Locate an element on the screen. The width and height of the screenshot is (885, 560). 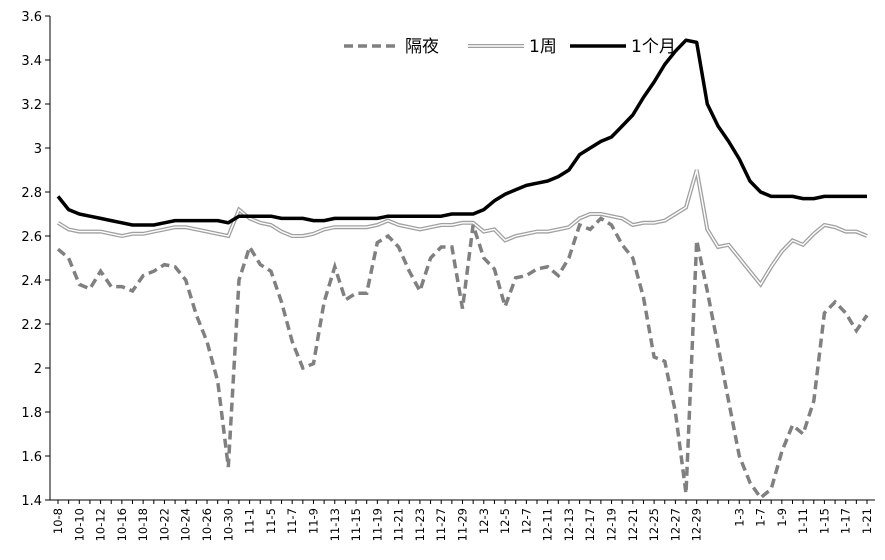
x-tick-label: 1-17 is located at coordinates (846, 521).